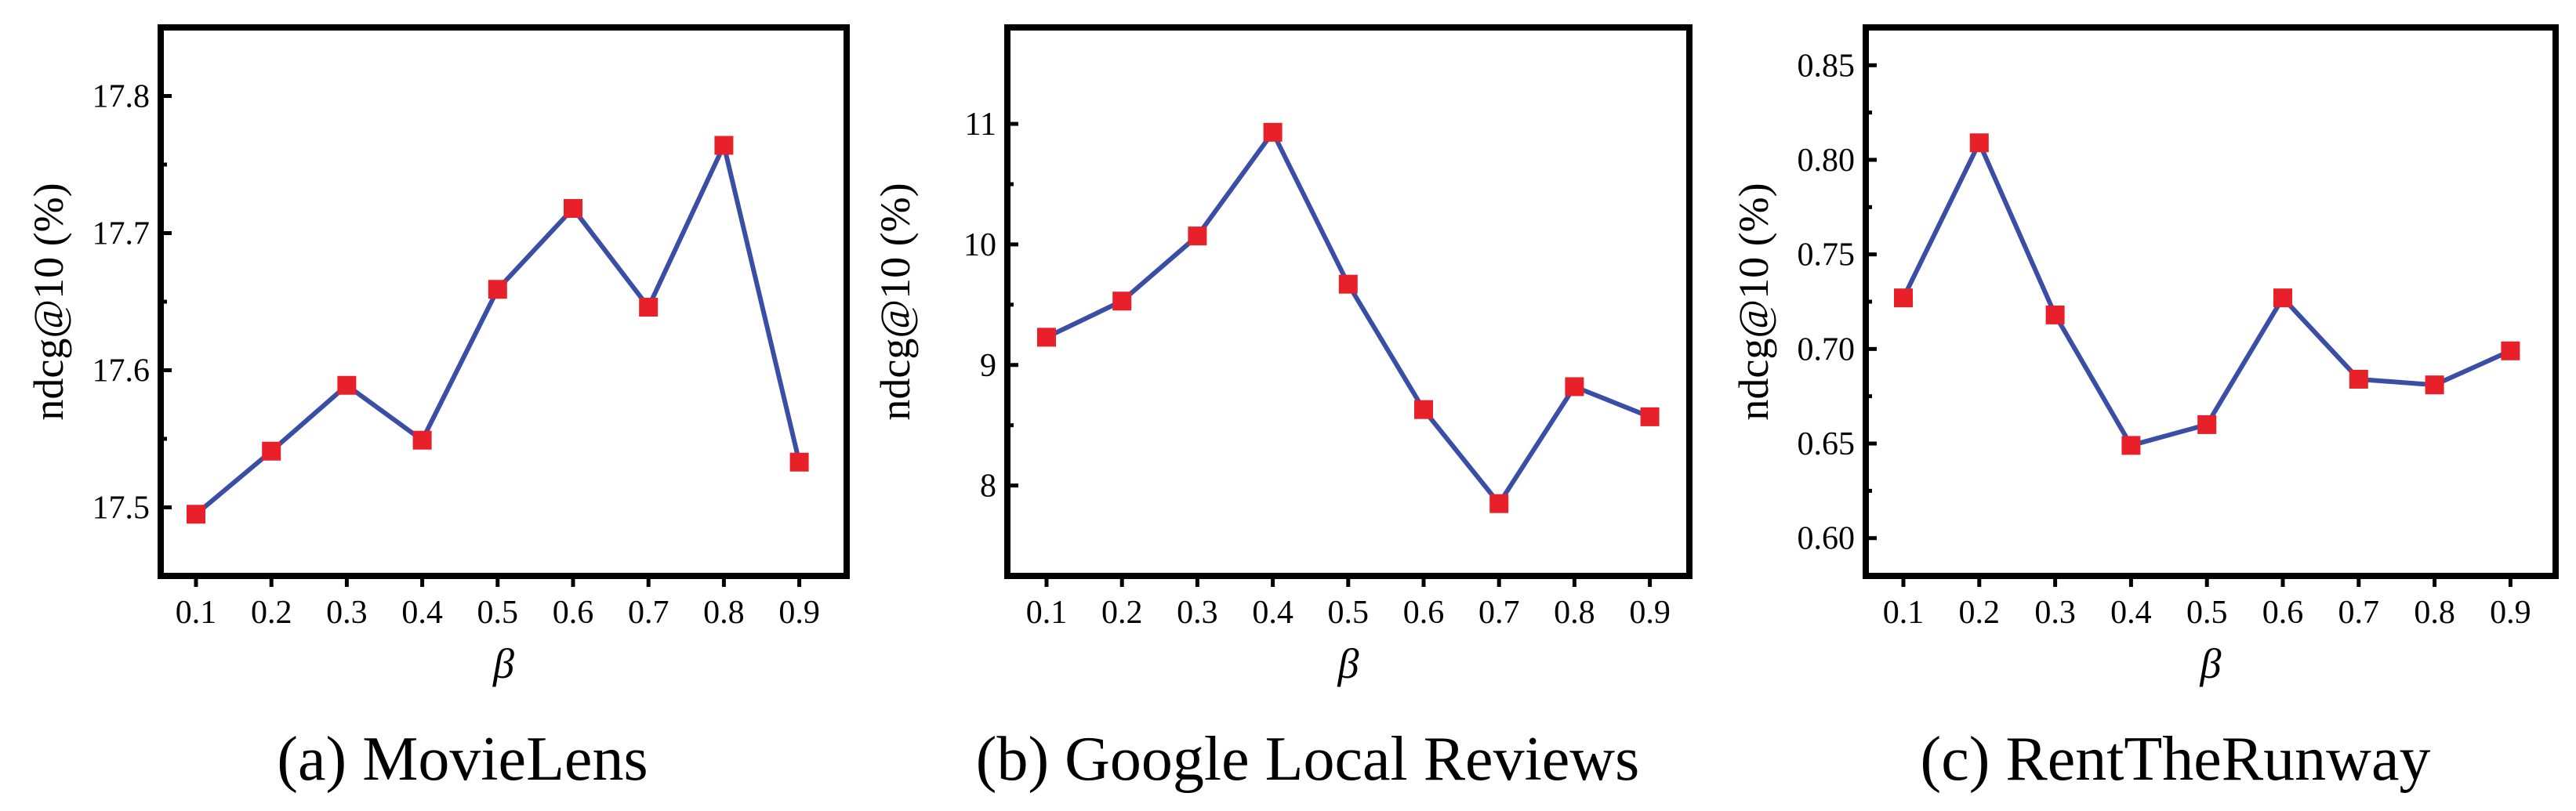 This screenshot has height=811, width=2576. Describe the element at coordinates (979, 245) in the screenshot. I see `y-tick-label: 10` at that location.